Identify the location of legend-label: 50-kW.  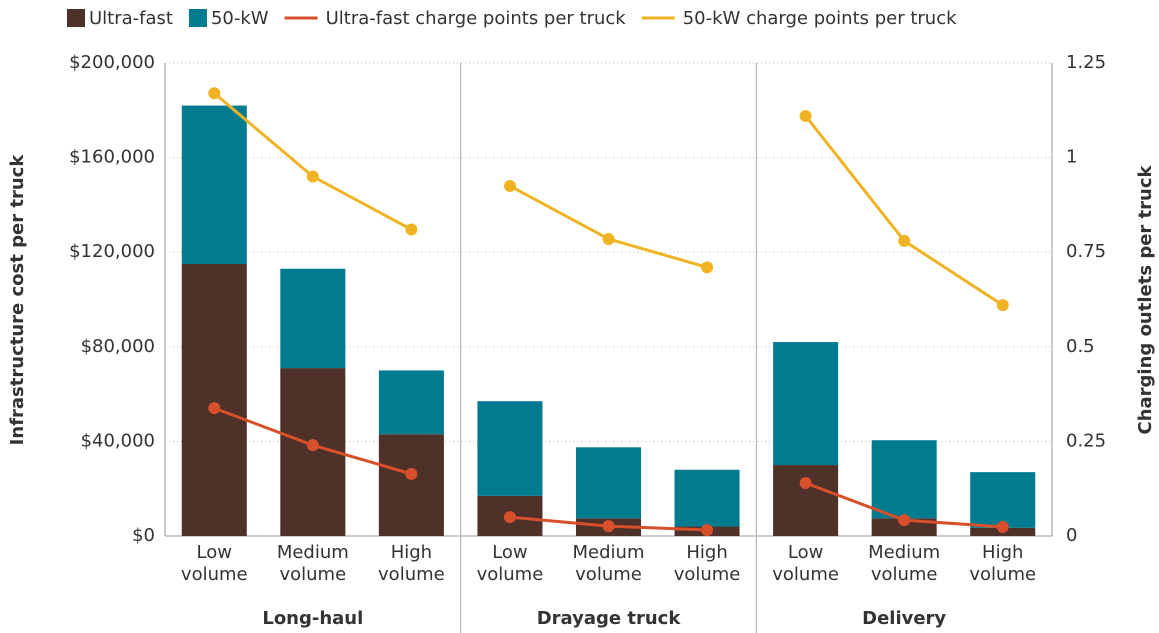
(240, 18).